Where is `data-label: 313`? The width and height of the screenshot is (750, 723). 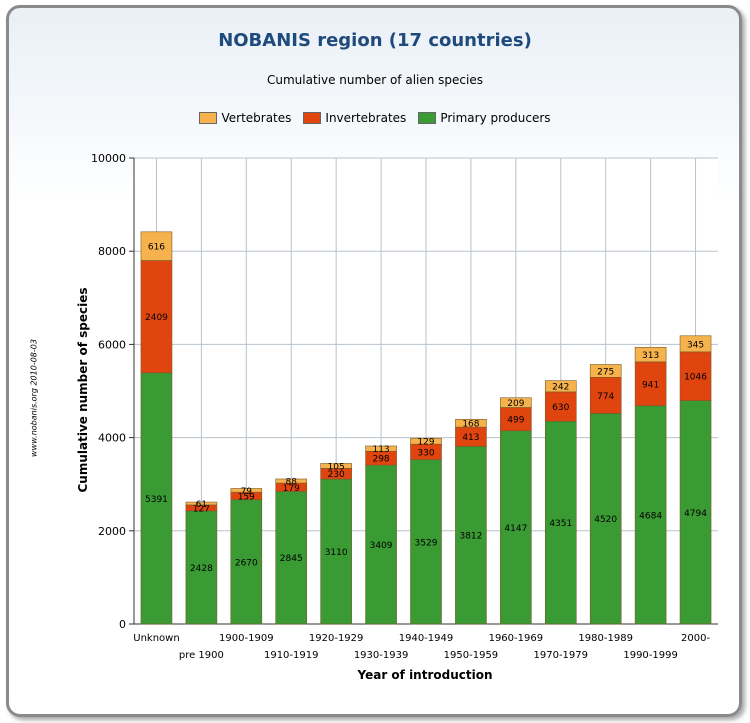 data-label: 313 is located at coordinates (650, 356).